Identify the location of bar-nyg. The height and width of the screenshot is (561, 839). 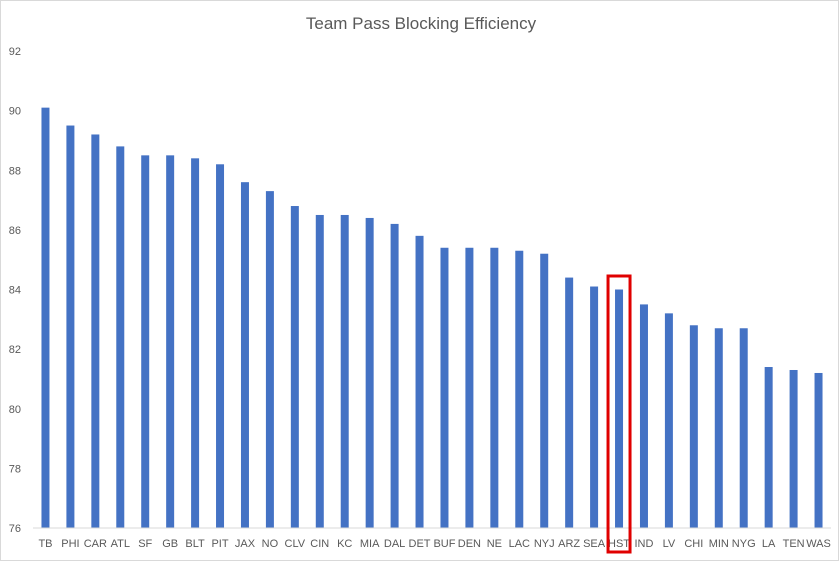
(743, 428).